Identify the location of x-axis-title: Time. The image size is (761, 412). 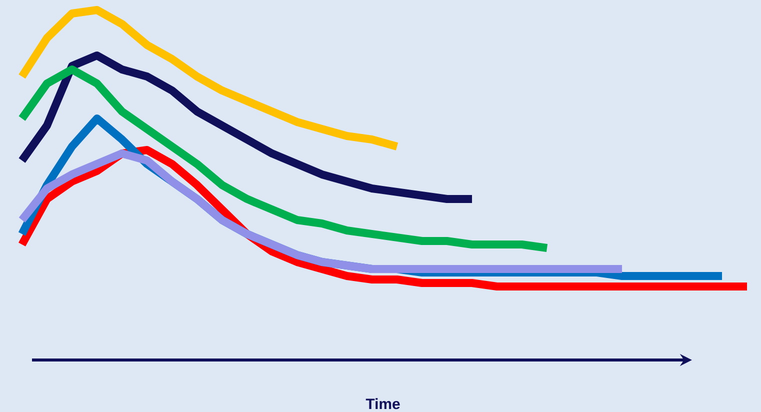
(383, 404).